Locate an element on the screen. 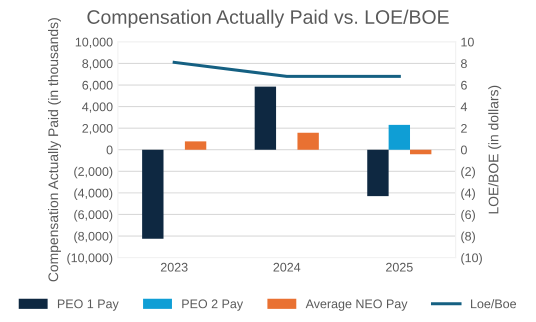 The width and height of the screenshot is (536, 322). y-tick-label: (8,000) is located at coordinates (93, 237).